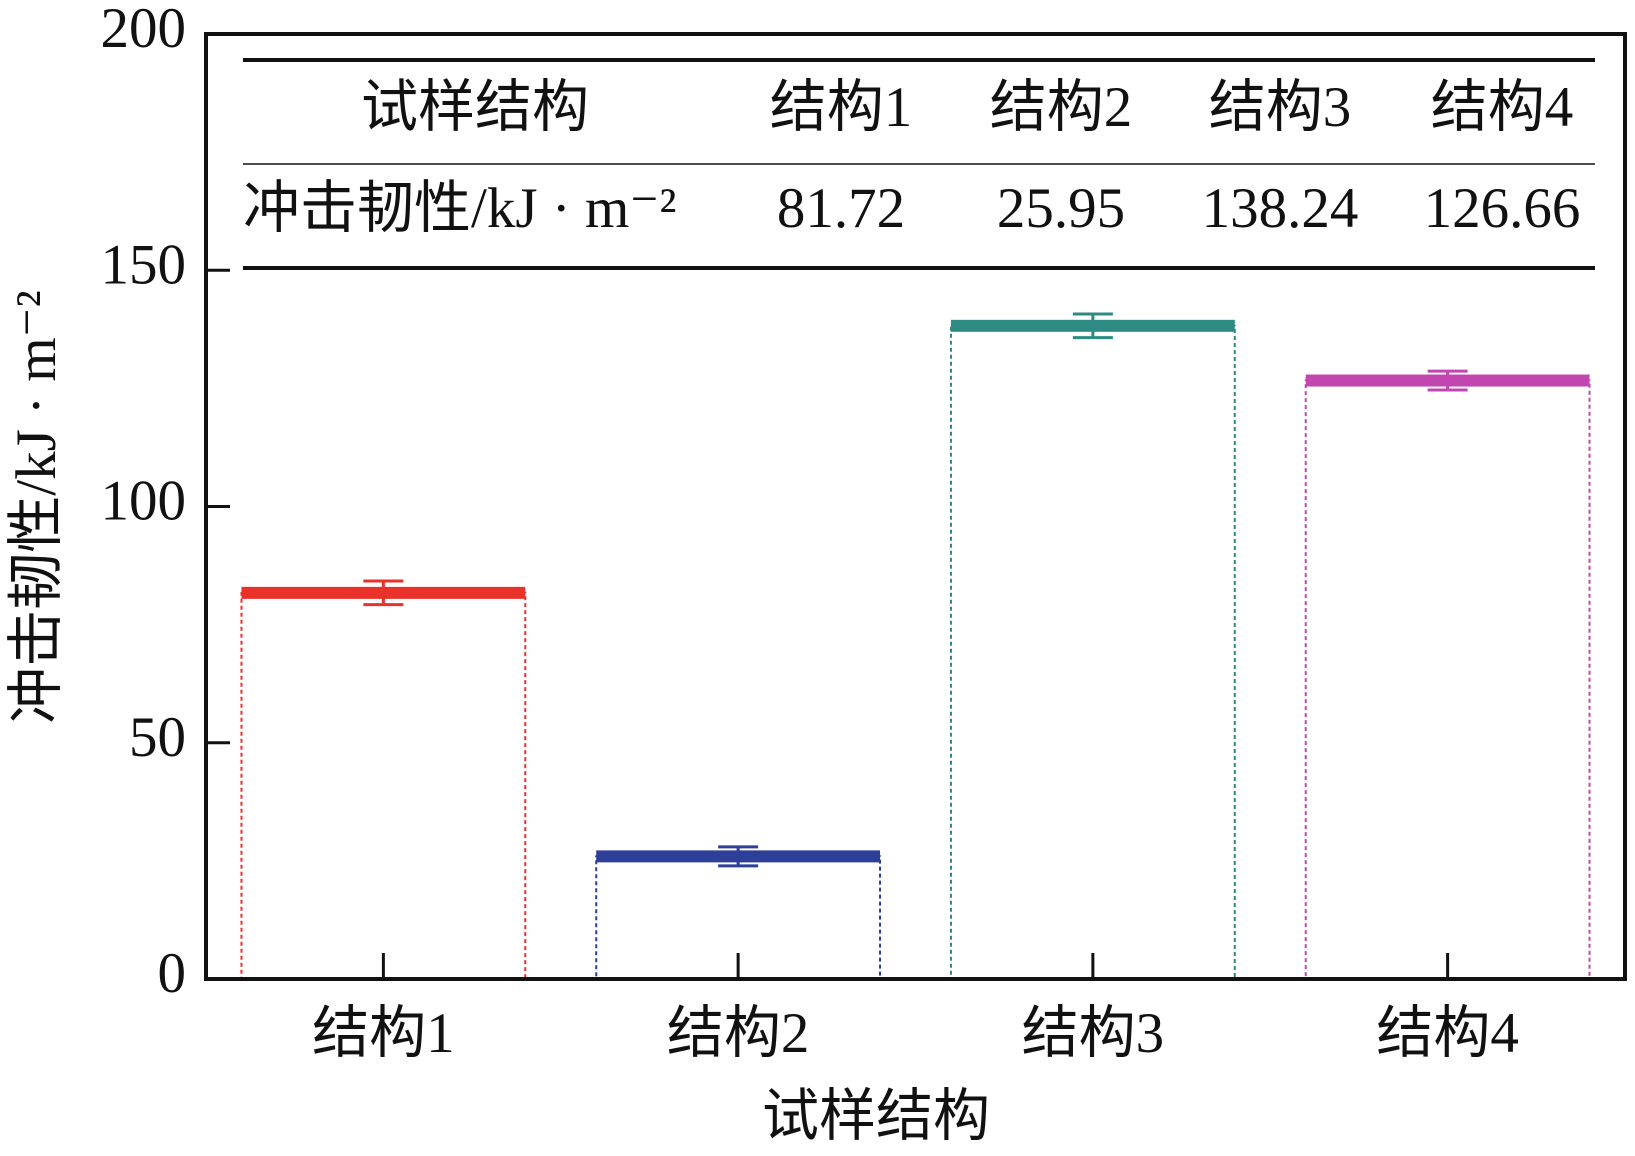 The image size is (1635, 1156). What do you see at coordinates (144, 264) in the screenshot?
I see `y-tick-label: 150` at bounding box center [144, 264].